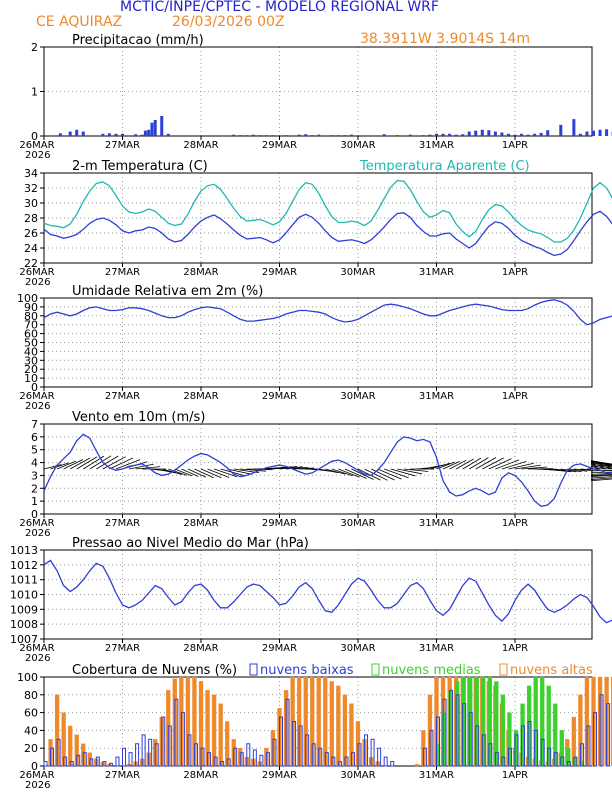 The image size is (612, 792). What do you see at coordinates (431, 670) in the screenshot?
I see `legend-label: nuvens medias` at bounding box center [431, 670].